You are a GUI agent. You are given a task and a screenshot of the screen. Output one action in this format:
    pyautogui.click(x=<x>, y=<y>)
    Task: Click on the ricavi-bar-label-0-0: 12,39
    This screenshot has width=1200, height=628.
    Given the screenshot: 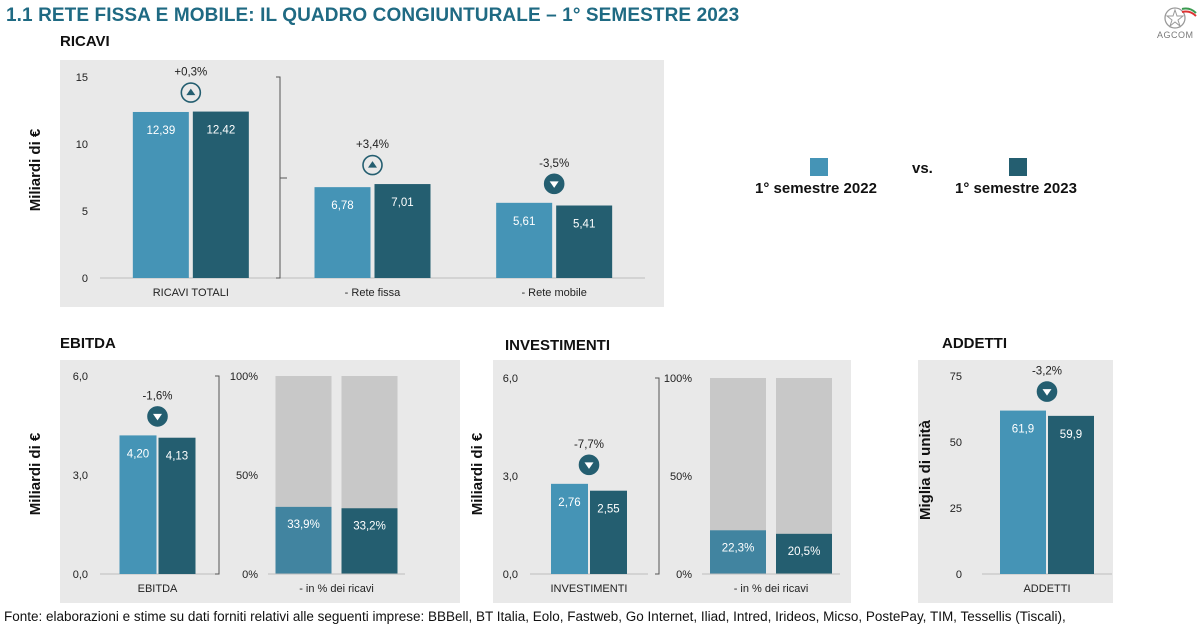 What is the action you would take?
    pyautogui.click(x=160, y=131)
    